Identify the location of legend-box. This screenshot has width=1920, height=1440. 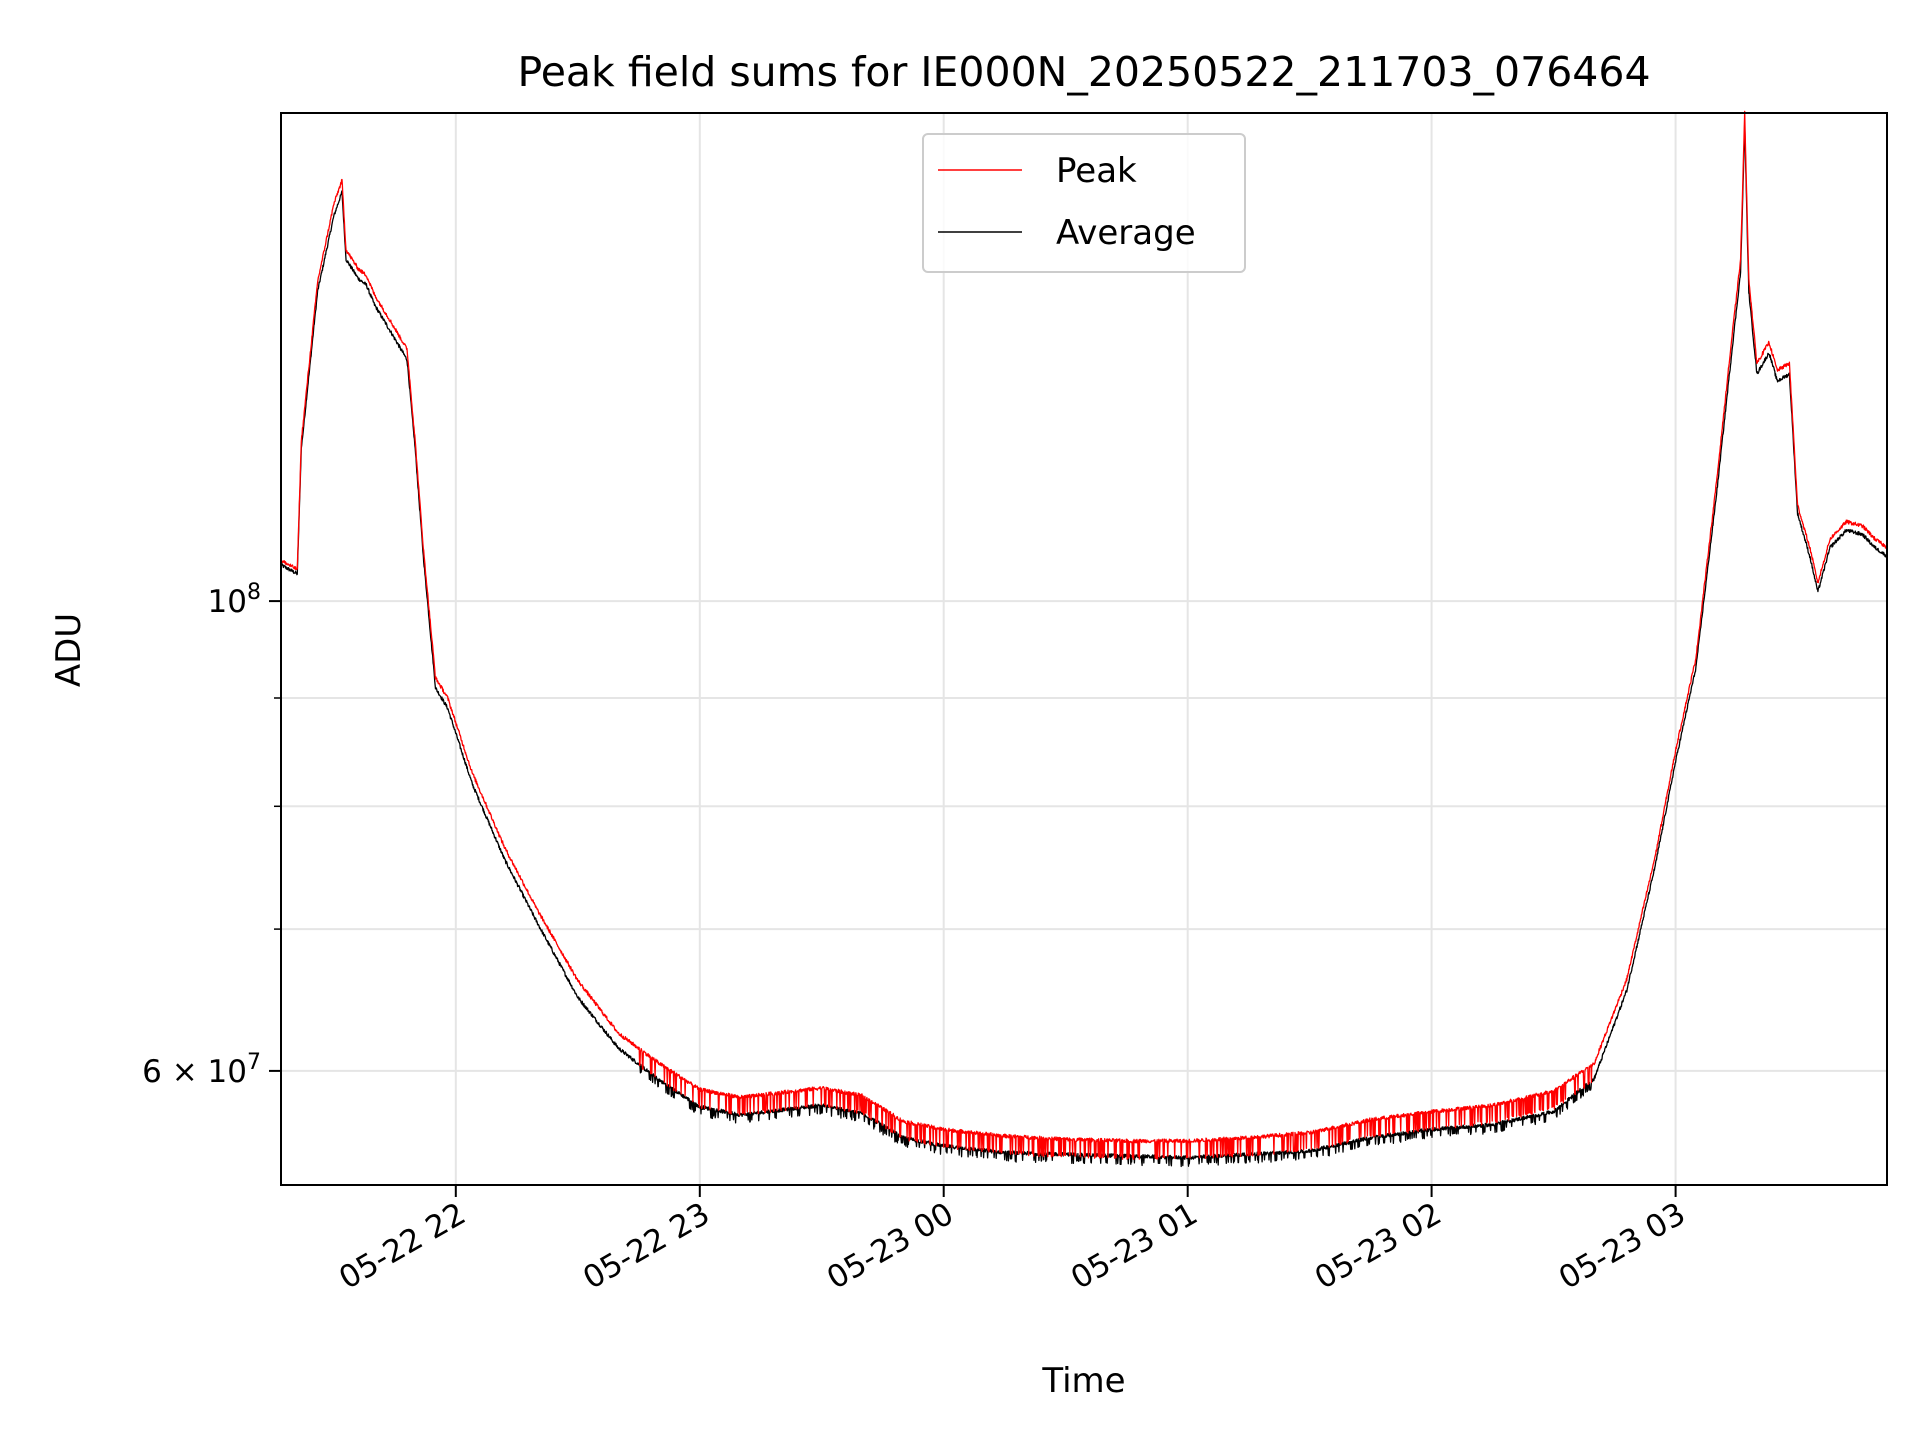
(1084, 203).